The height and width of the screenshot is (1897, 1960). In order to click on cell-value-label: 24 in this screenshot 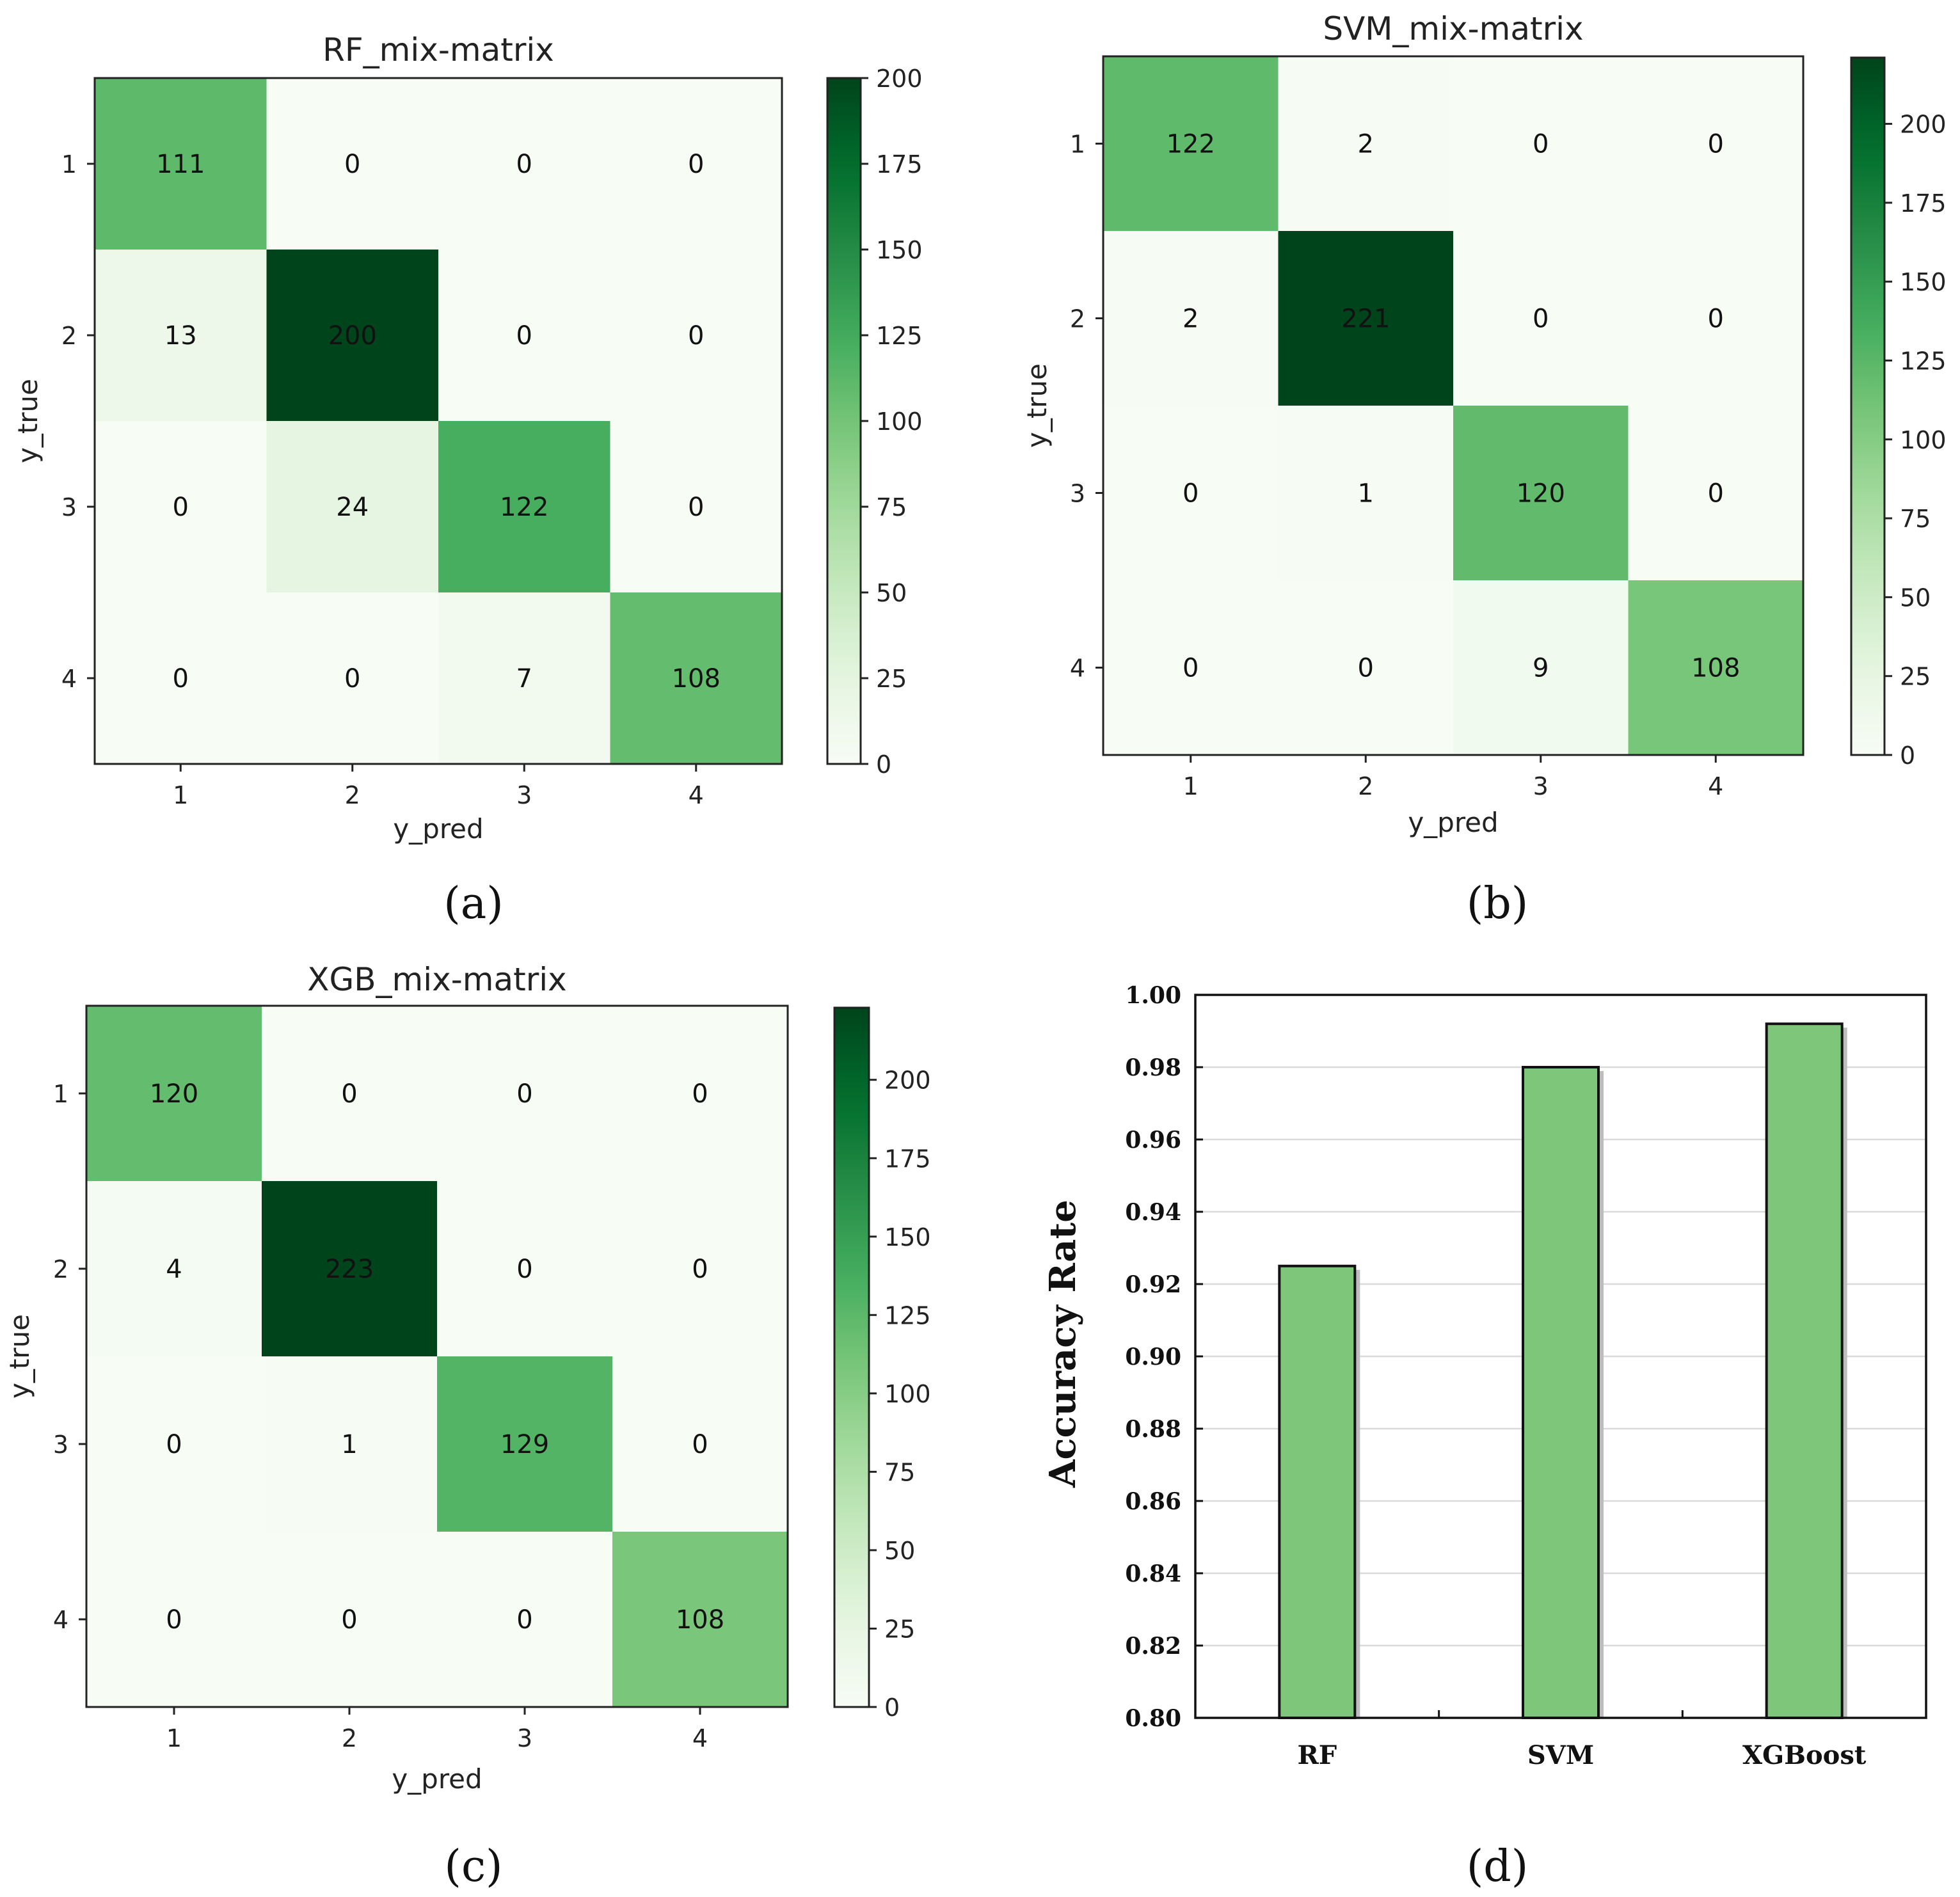, I will do `click(352, 507)`.